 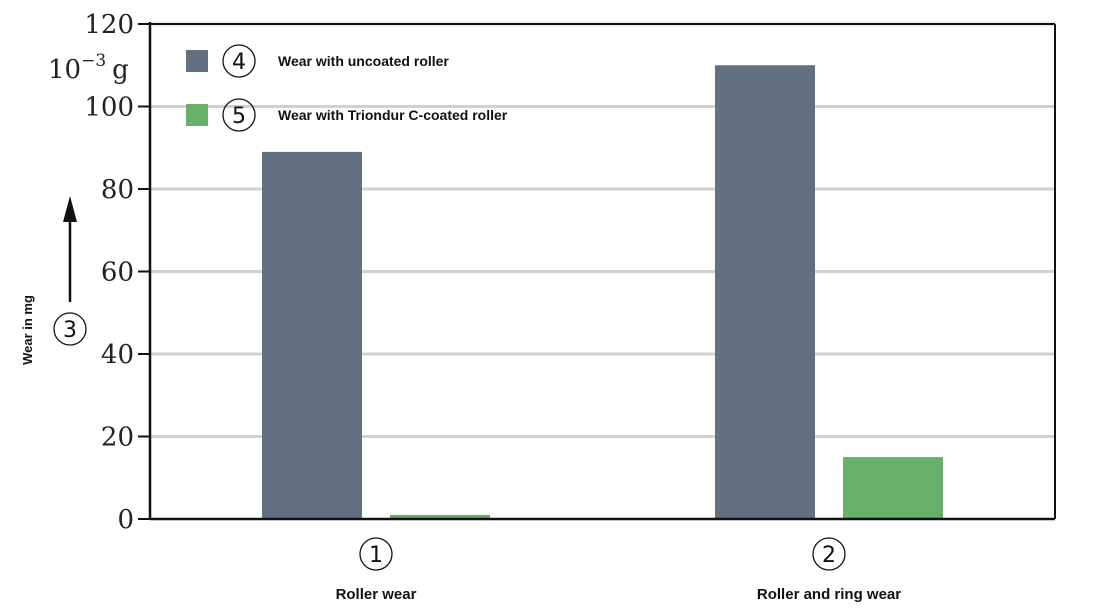 What do you see at coordinates (393, 115) in the screenshot?
I see `legend-entry-label: Wear with Triondur C-coated roller` at bounding box center [393, 115].